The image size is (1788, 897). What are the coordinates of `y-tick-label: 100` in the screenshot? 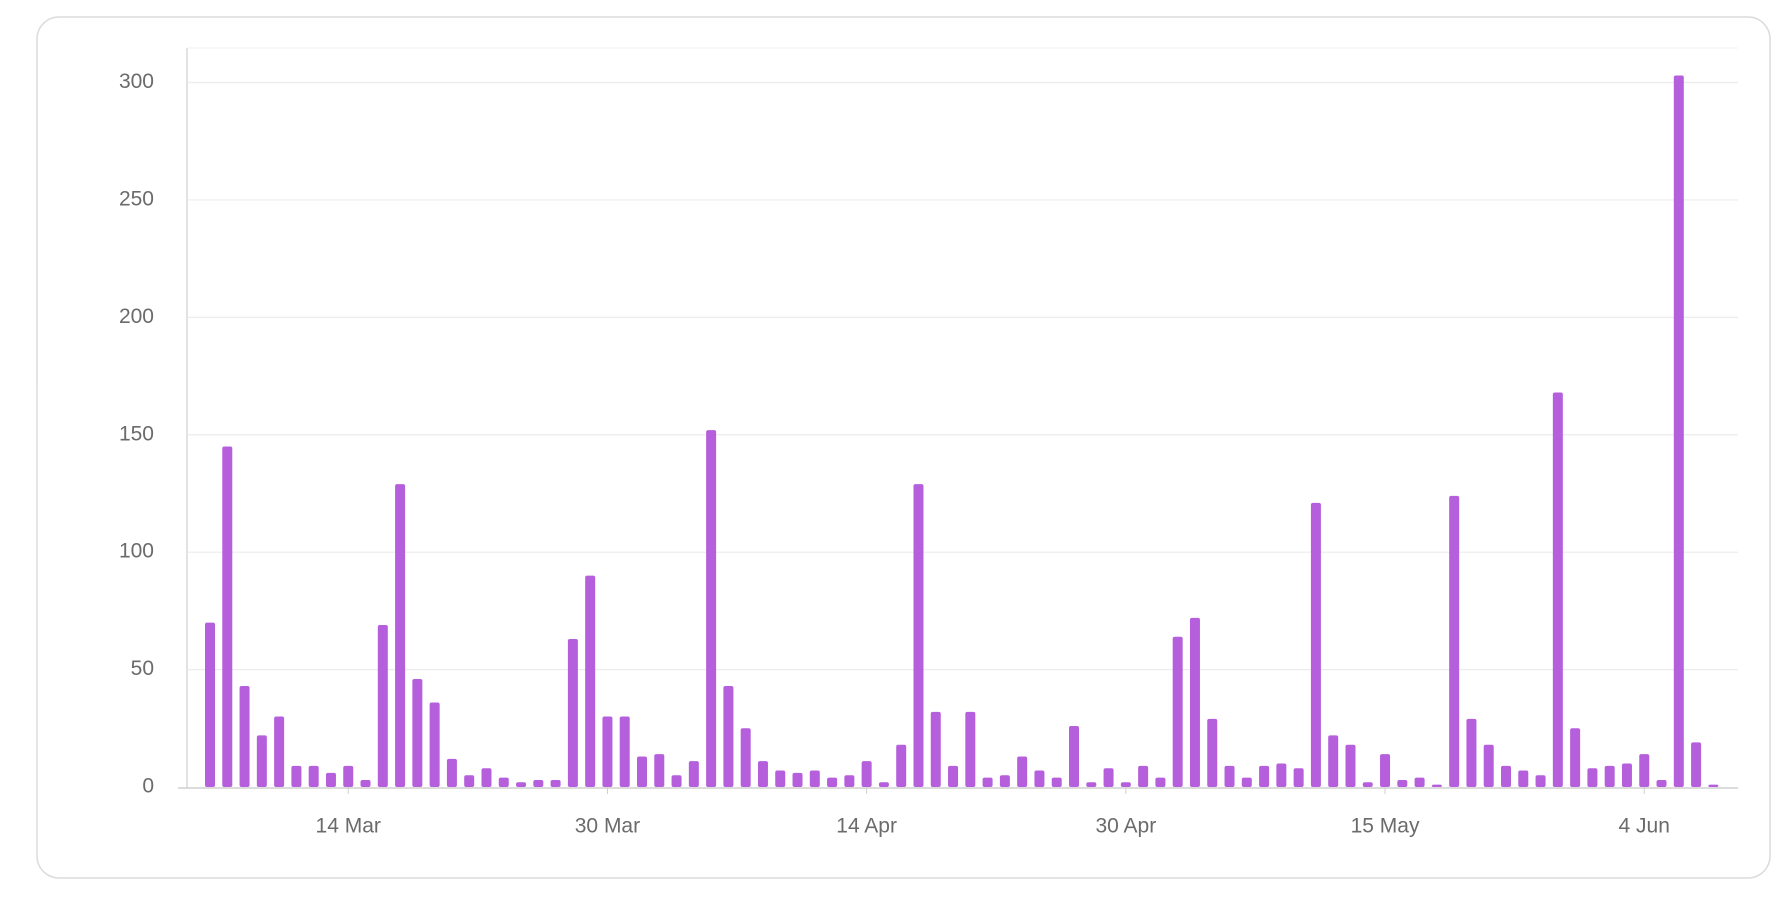 It's located at (136, 551).